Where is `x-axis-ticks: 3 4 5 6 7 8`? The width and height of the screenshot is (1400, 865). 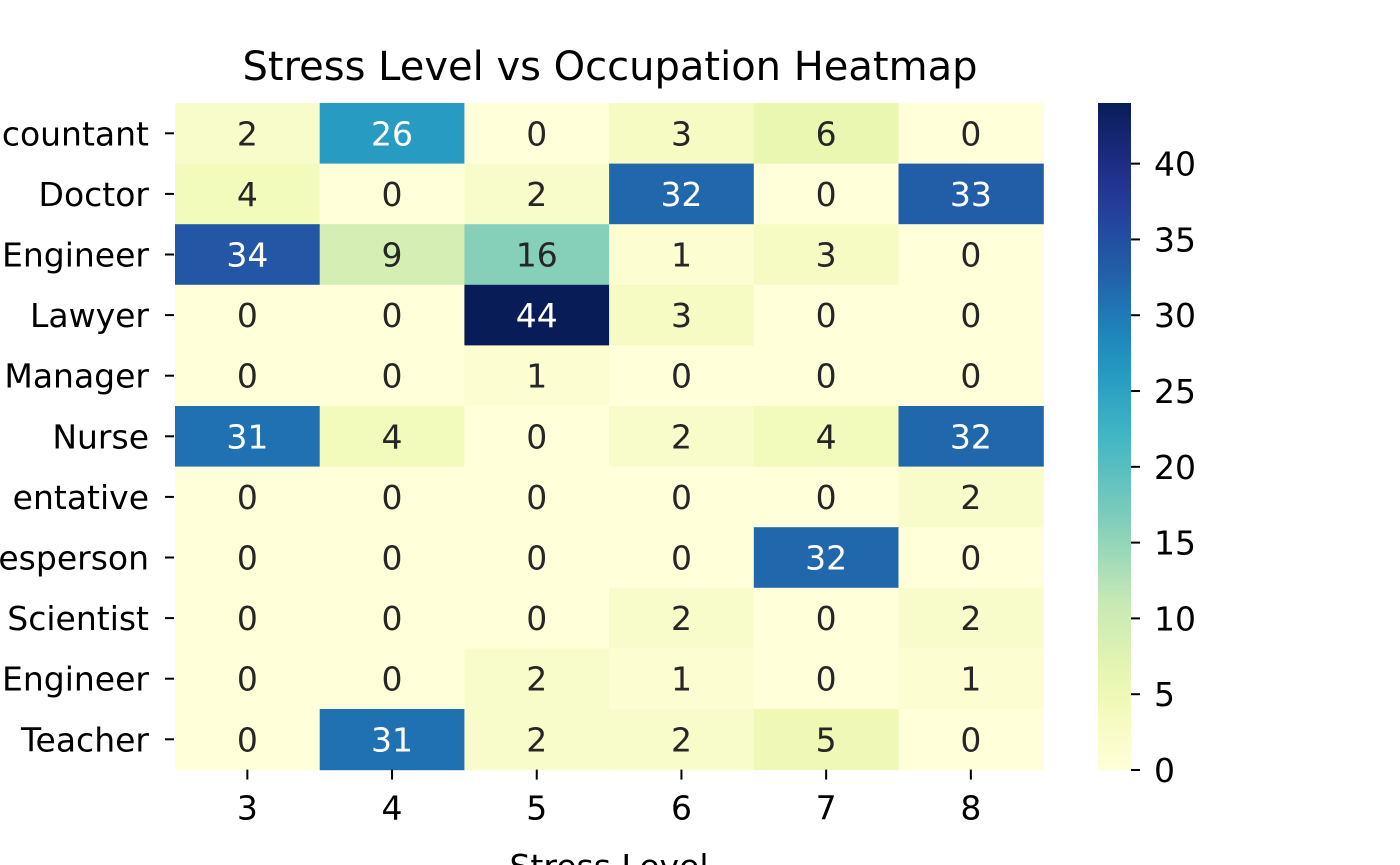
x-axis-ticks: 3 4 5 6 7 8 is located at coordinates (609, 798).